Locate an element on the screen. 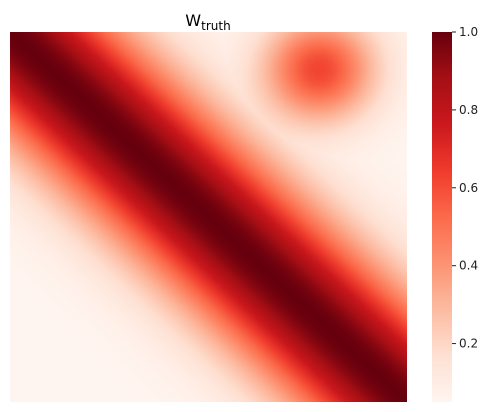  colorbar-tick-label: 0.4 is located at coordinates (468, 266).